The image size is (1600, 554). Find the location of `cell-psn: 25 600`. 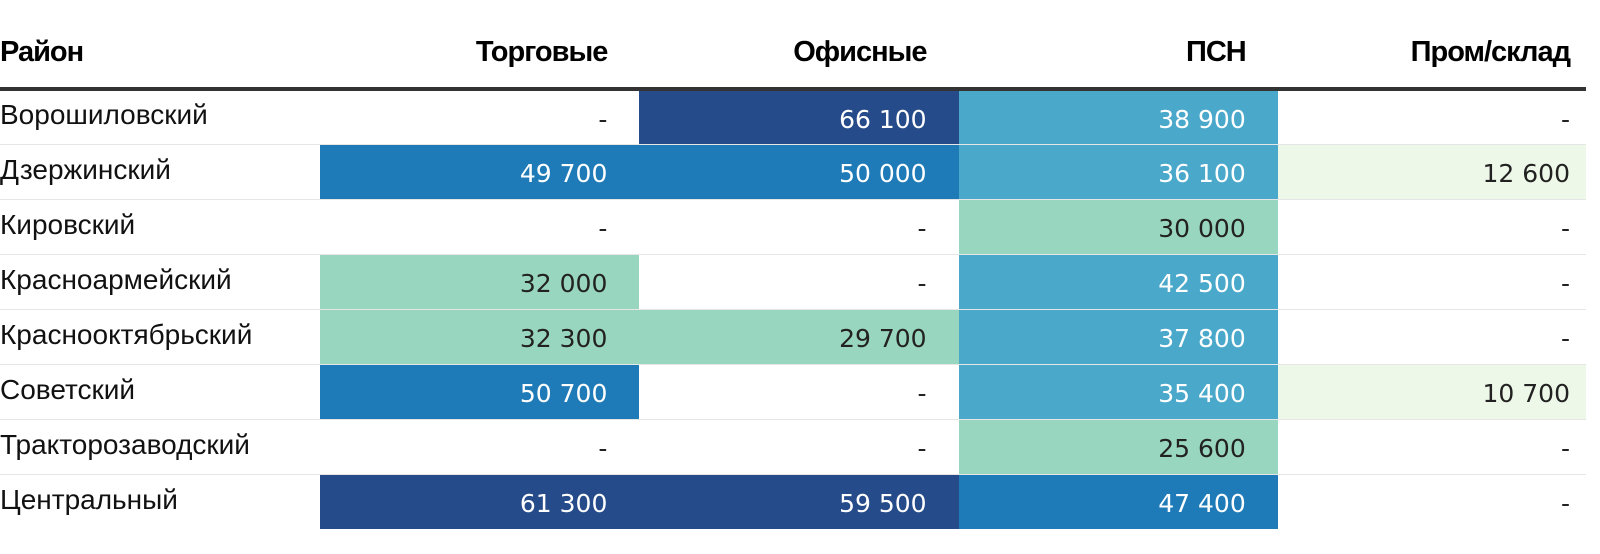

cell-psn: 25 600 is located at coordinates (1118, 446).